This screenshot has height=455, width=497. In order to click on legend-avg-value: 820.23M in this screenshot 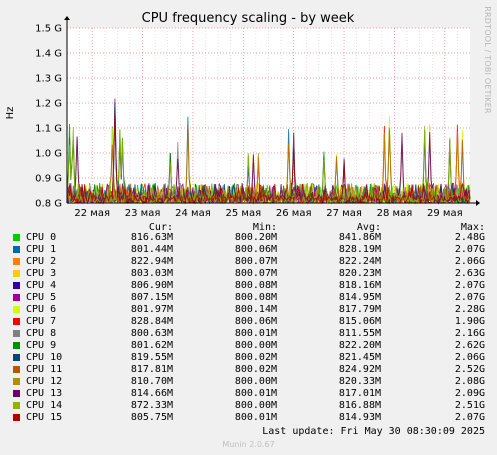, I will do `click(359, 273)`.